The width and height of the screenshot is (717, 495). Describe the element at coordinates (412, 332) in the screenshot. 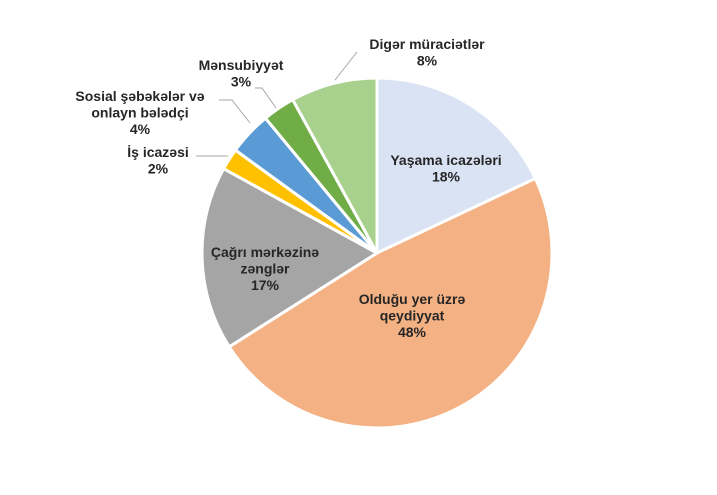

I see `slice-value-label: 48%` at that location.